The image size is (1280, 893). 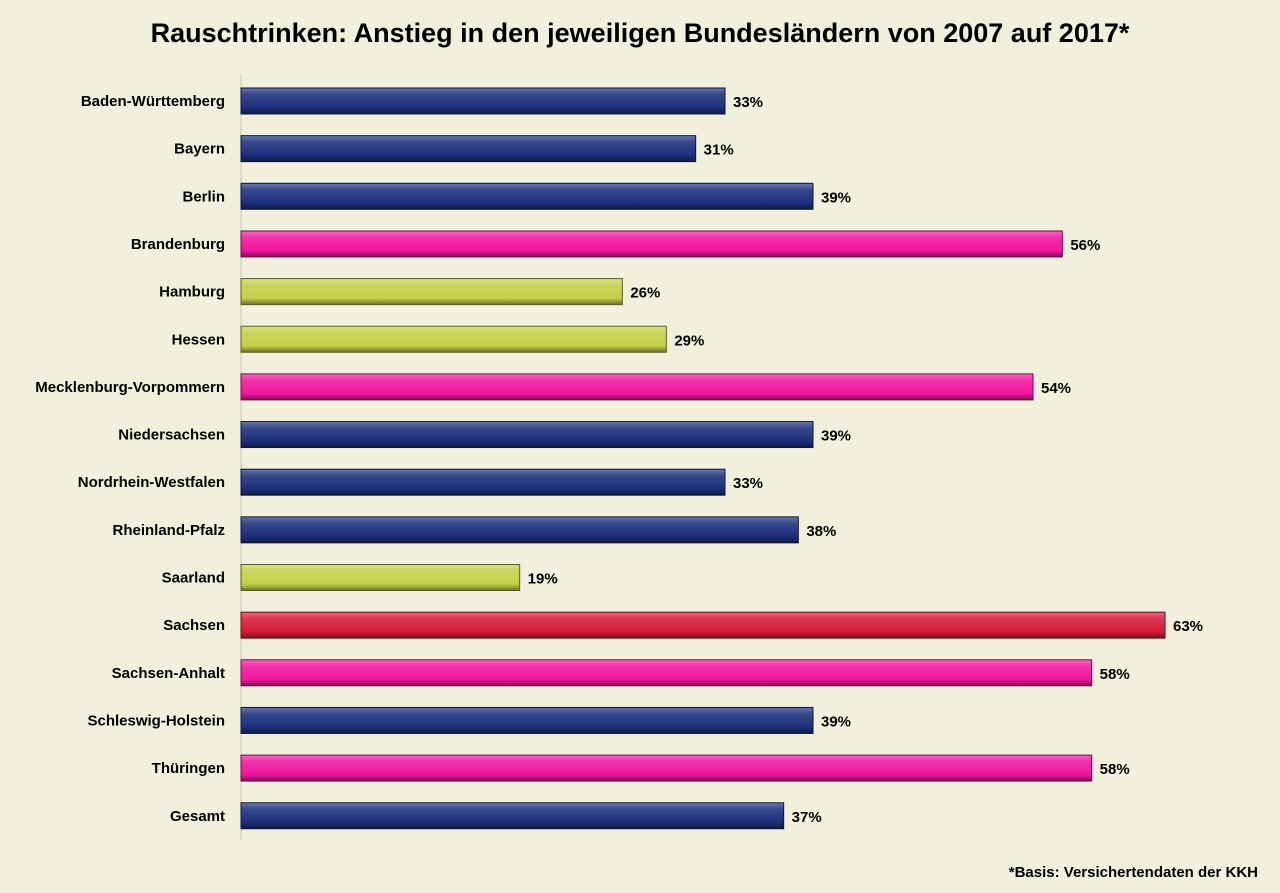 What do you see at coordinates (203, 196) in the screenshot?
I see `category-label: Berlin` at bounding box center [203, 196].